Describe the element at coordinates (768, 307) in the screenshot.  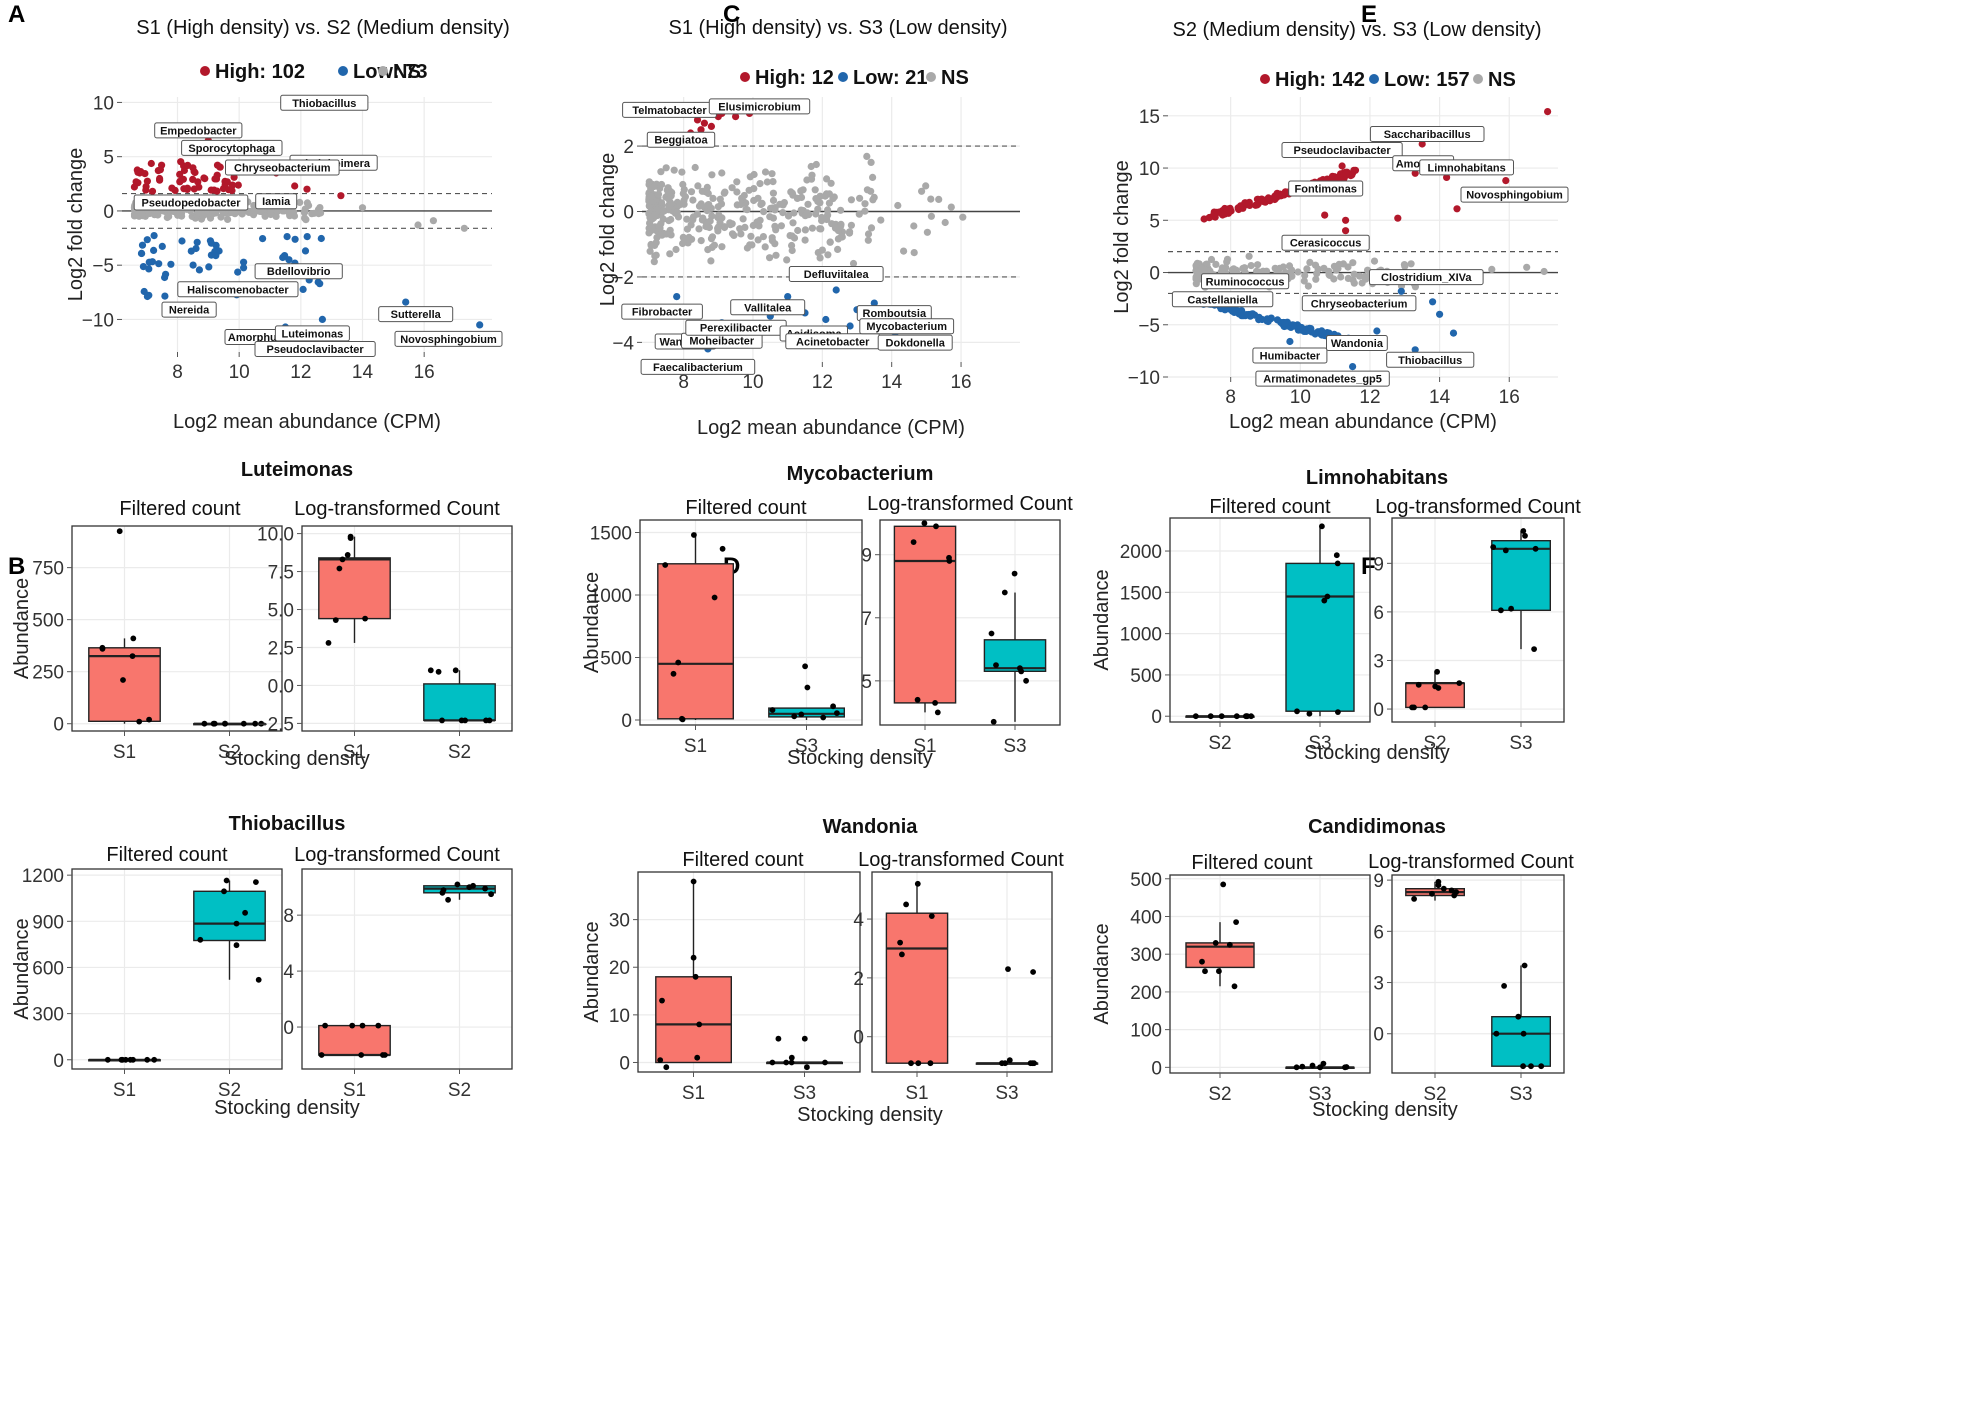
I see `taxon-label: Vallitalea` at that location.